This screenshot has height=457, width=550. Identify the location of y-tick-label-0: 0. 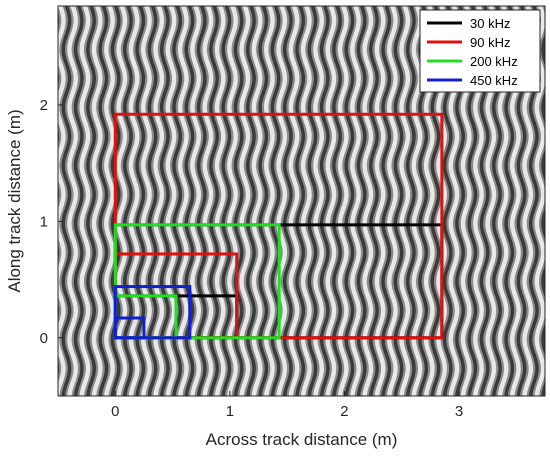
(44, 338).